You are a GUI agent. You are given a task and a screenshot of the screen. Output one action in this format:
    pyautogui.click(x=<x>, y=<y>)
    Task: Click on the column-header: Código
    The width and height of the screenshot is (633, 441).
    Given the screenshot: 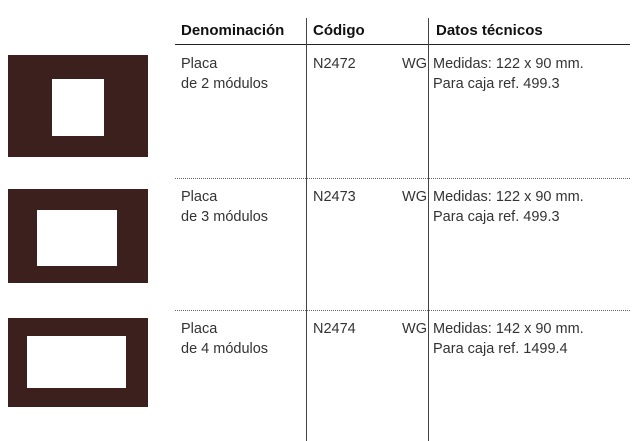 What is the action you would take?
    pyautogui.click(x=339, y=30)
    